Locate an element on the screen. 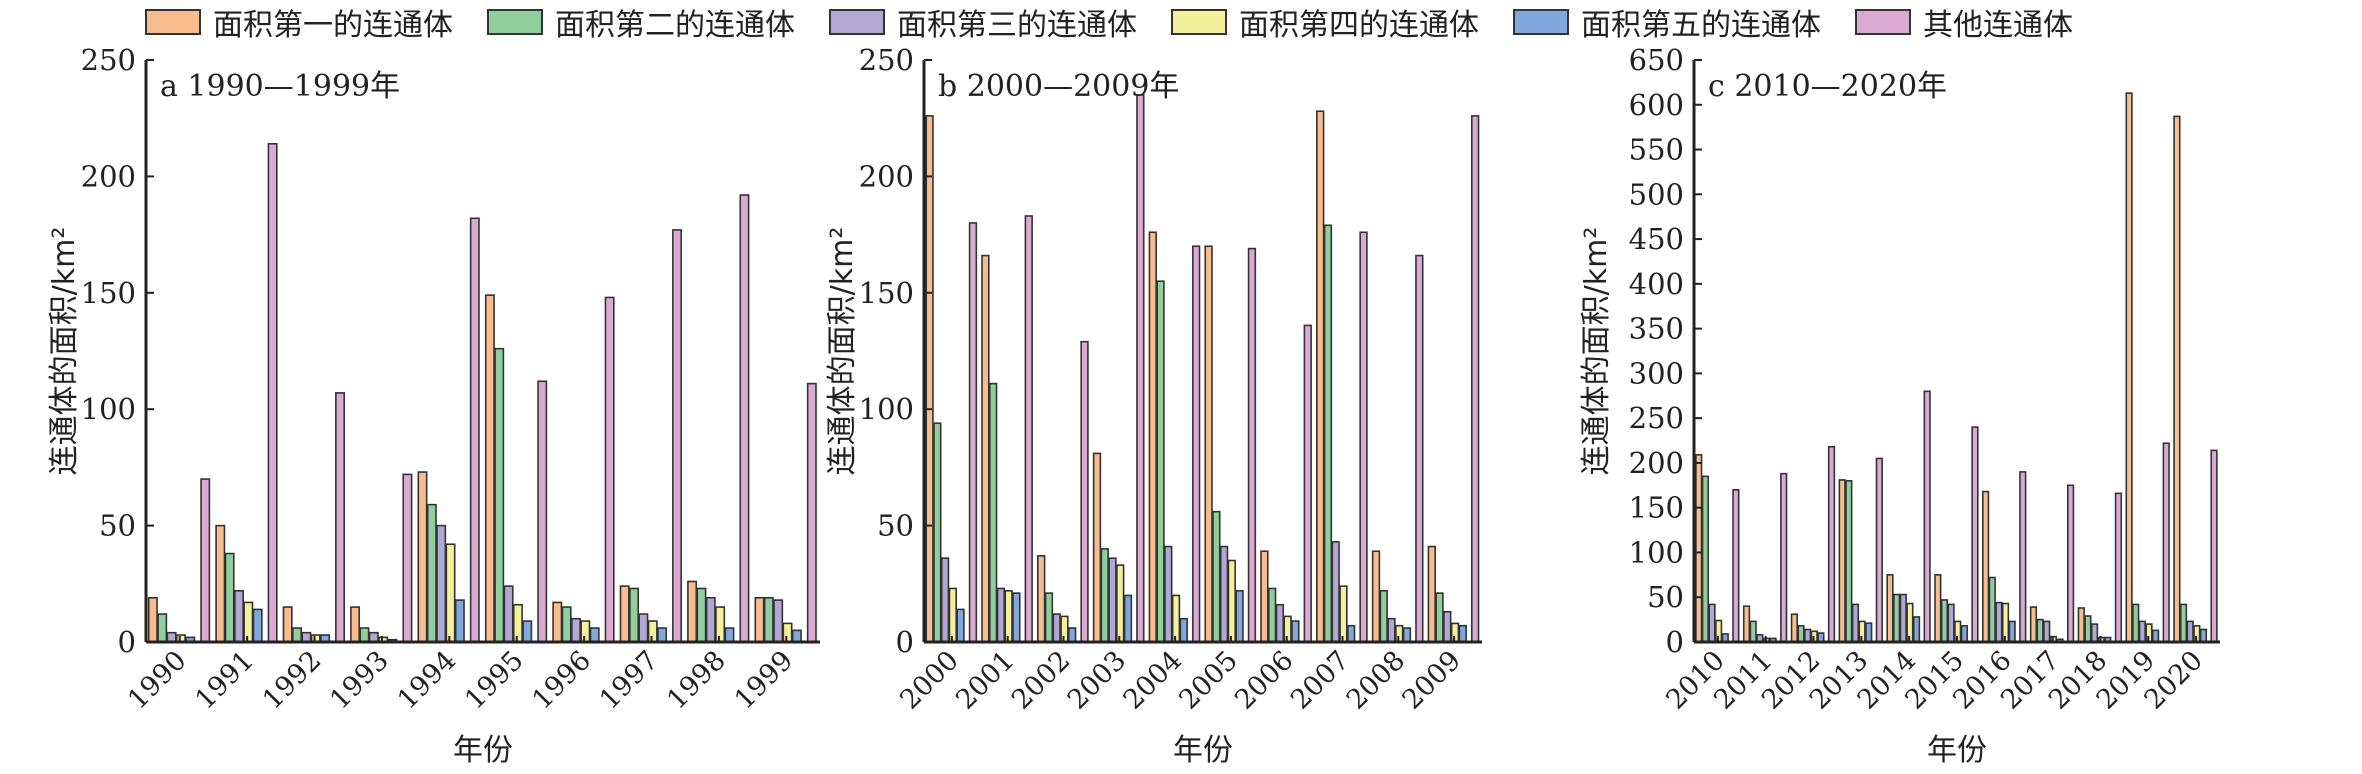  legend-label: 面积第四的连通体 is located at coordinates (1359, 25).